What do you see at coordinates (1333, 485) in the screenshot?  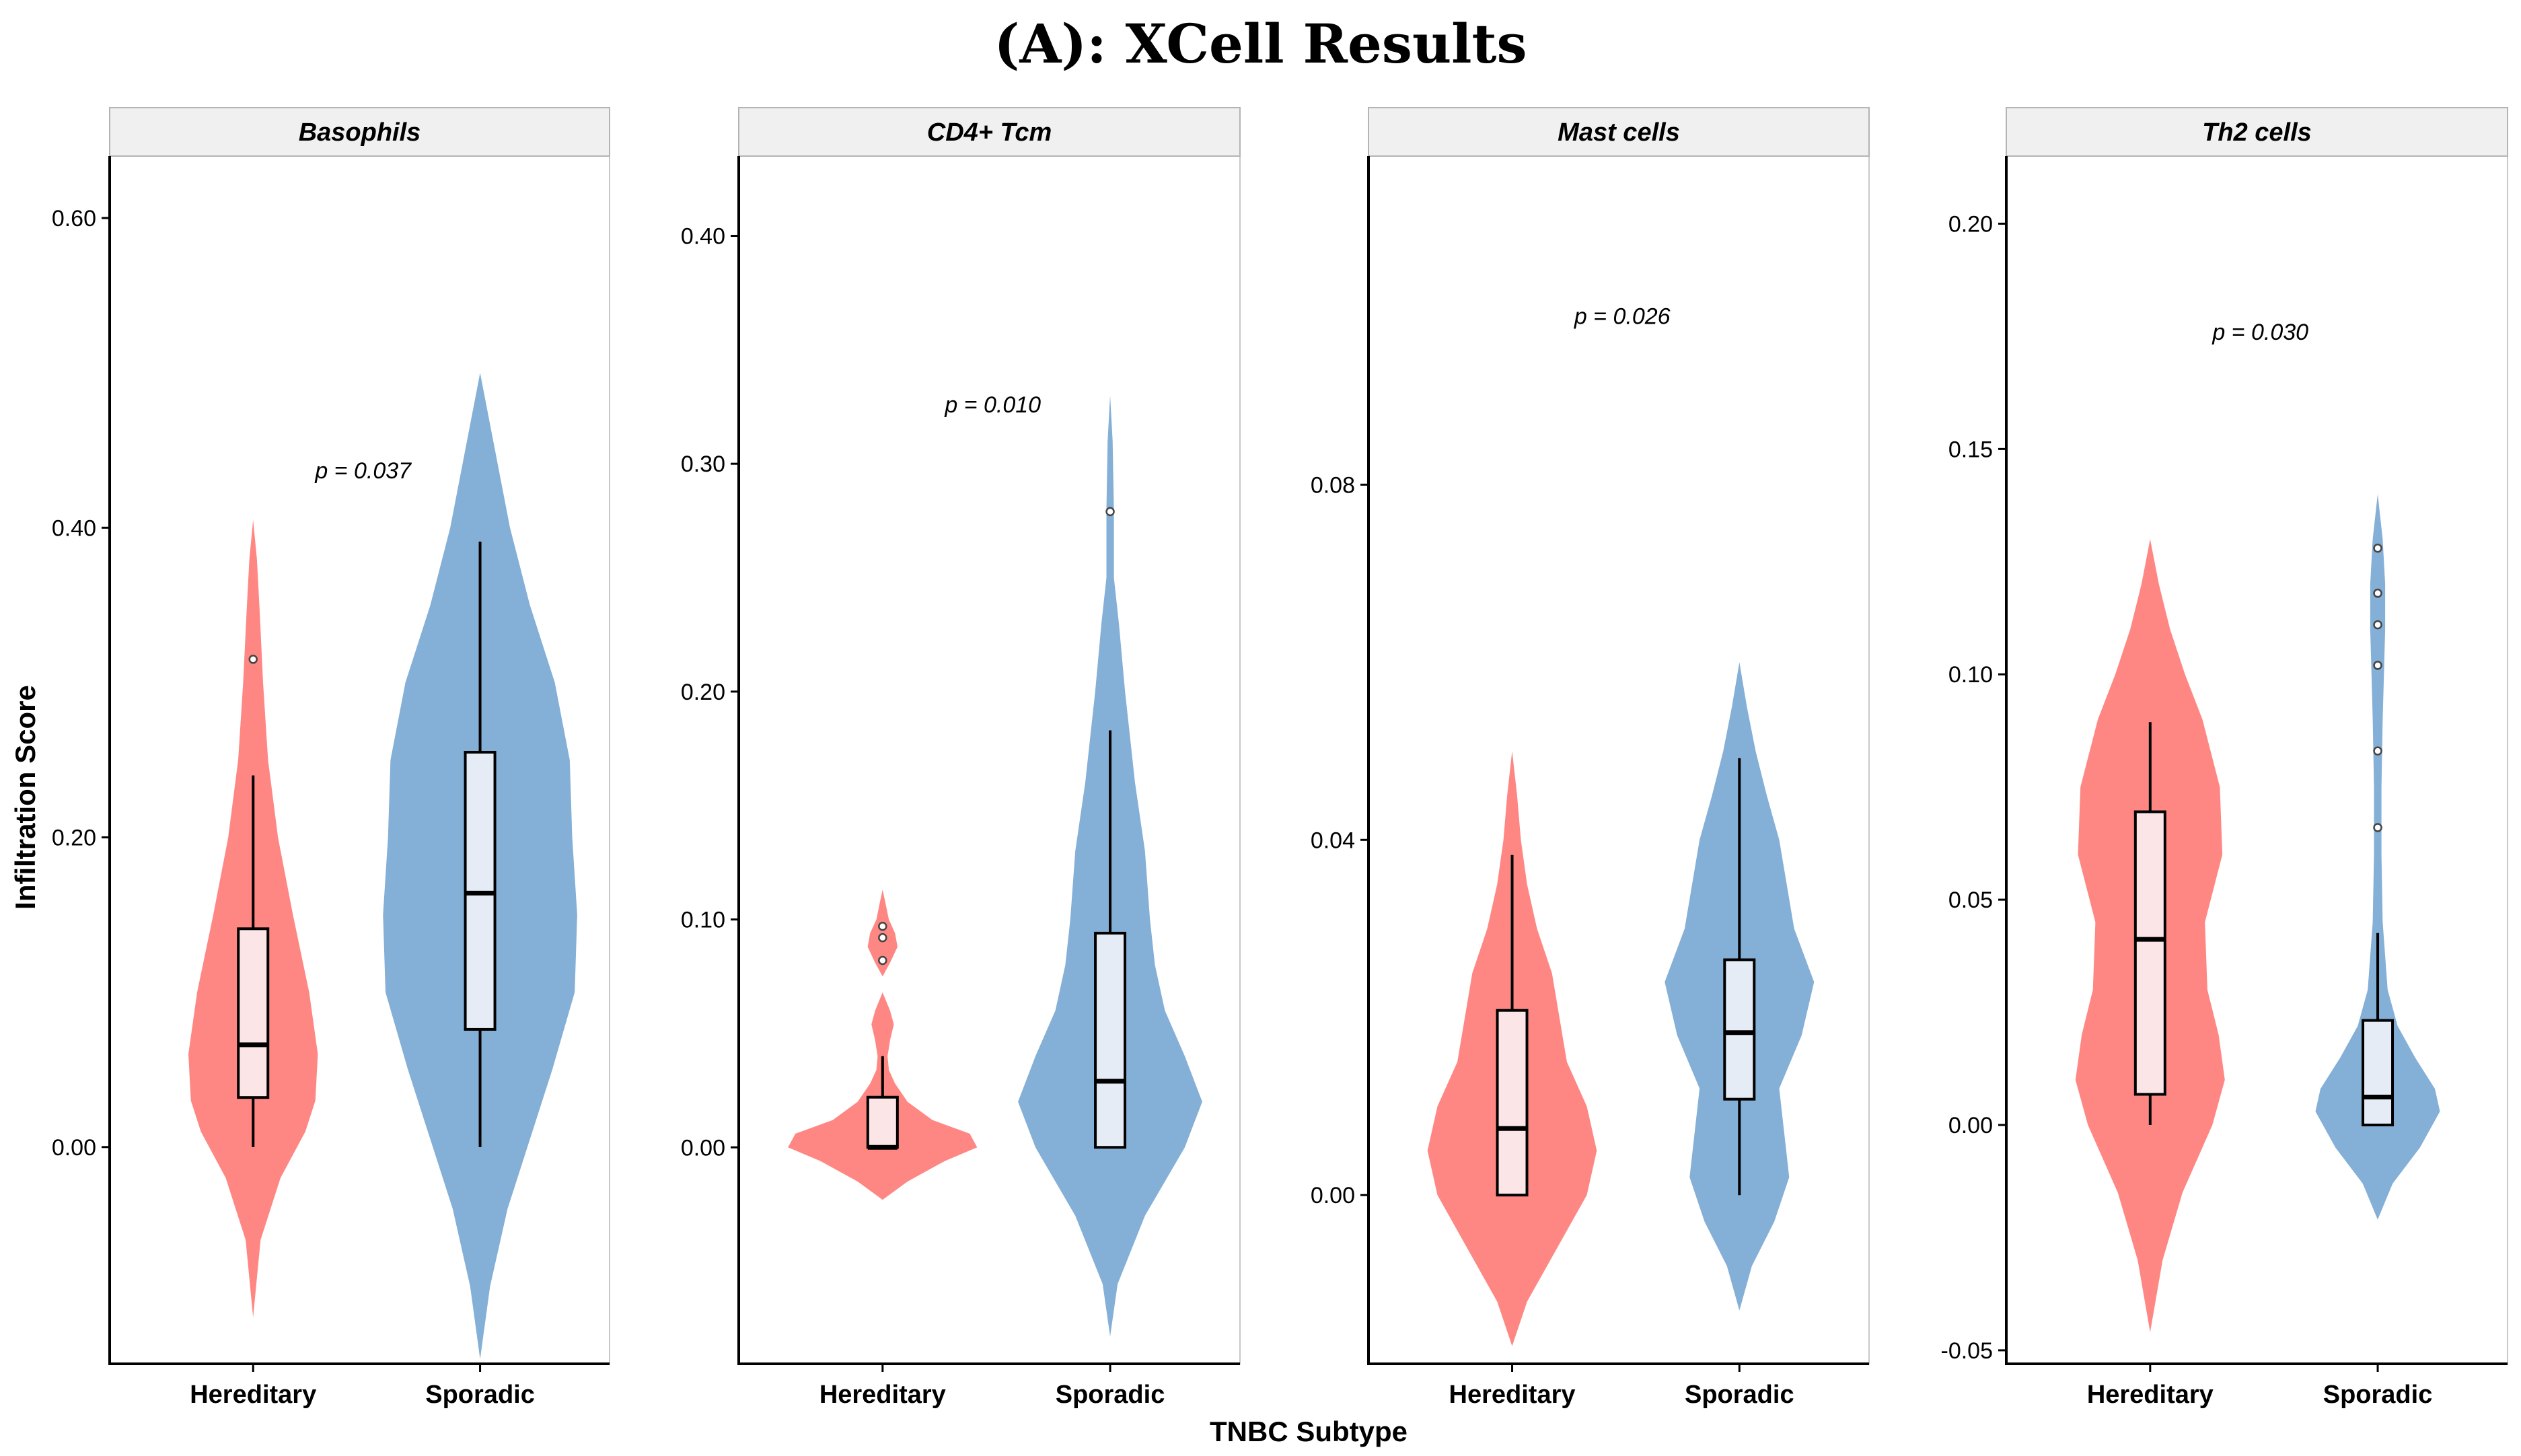 I see `y-tick-label: 0.08` at bounding box center [1333, 485].